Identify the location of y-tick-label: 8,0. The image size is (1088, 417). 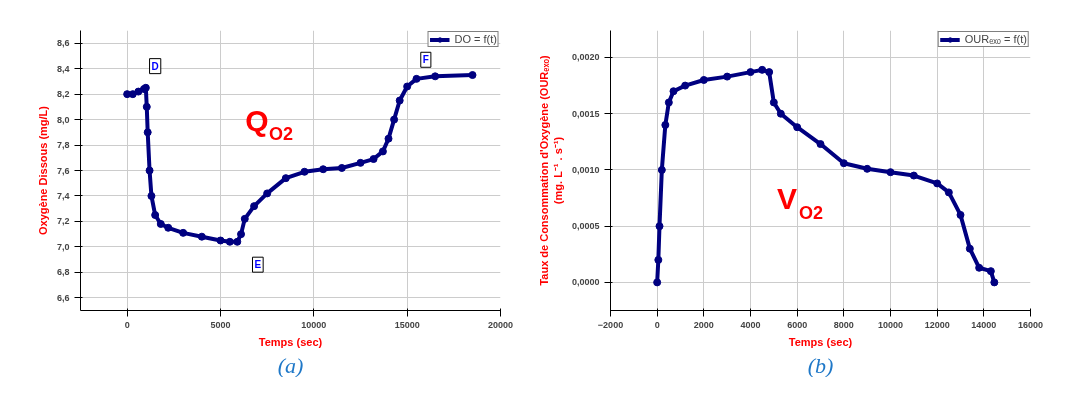
(63, 119).